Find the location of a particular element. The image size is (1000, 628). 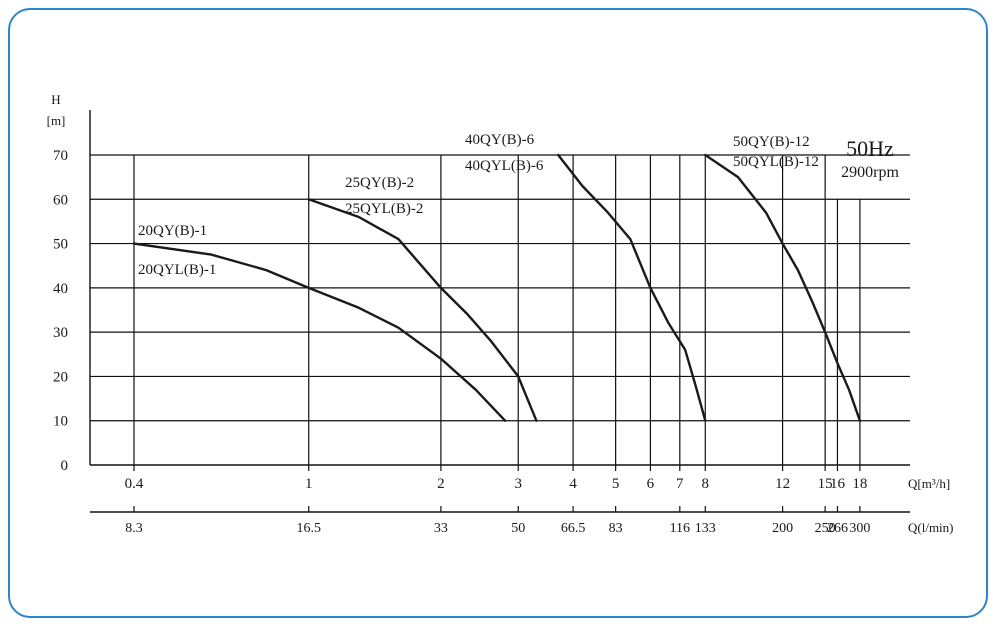

y-tick-label: 20 is located at coordinates (60, 377).